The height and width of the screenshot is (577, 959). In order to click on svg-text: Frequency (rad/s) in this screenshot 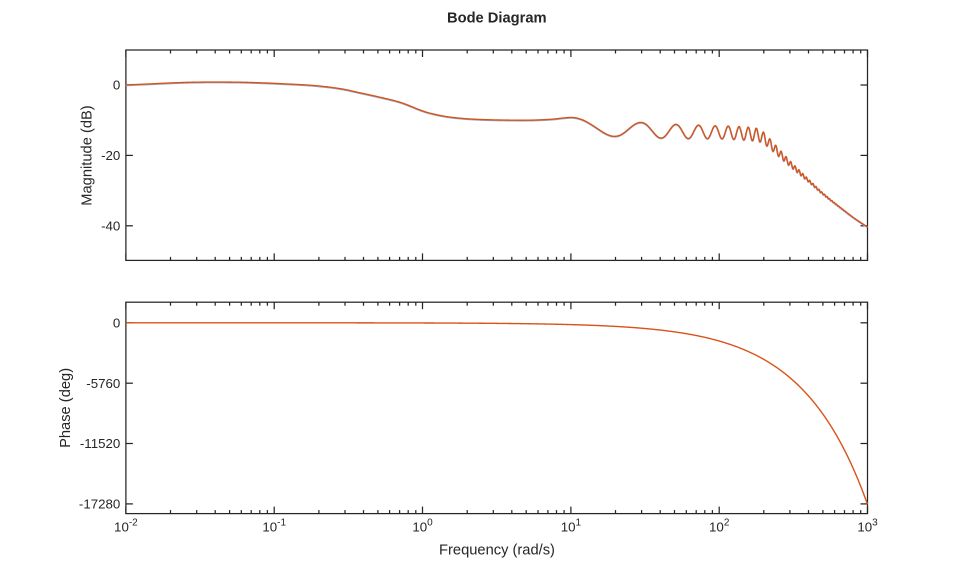, I will do `click(497, 551)`.